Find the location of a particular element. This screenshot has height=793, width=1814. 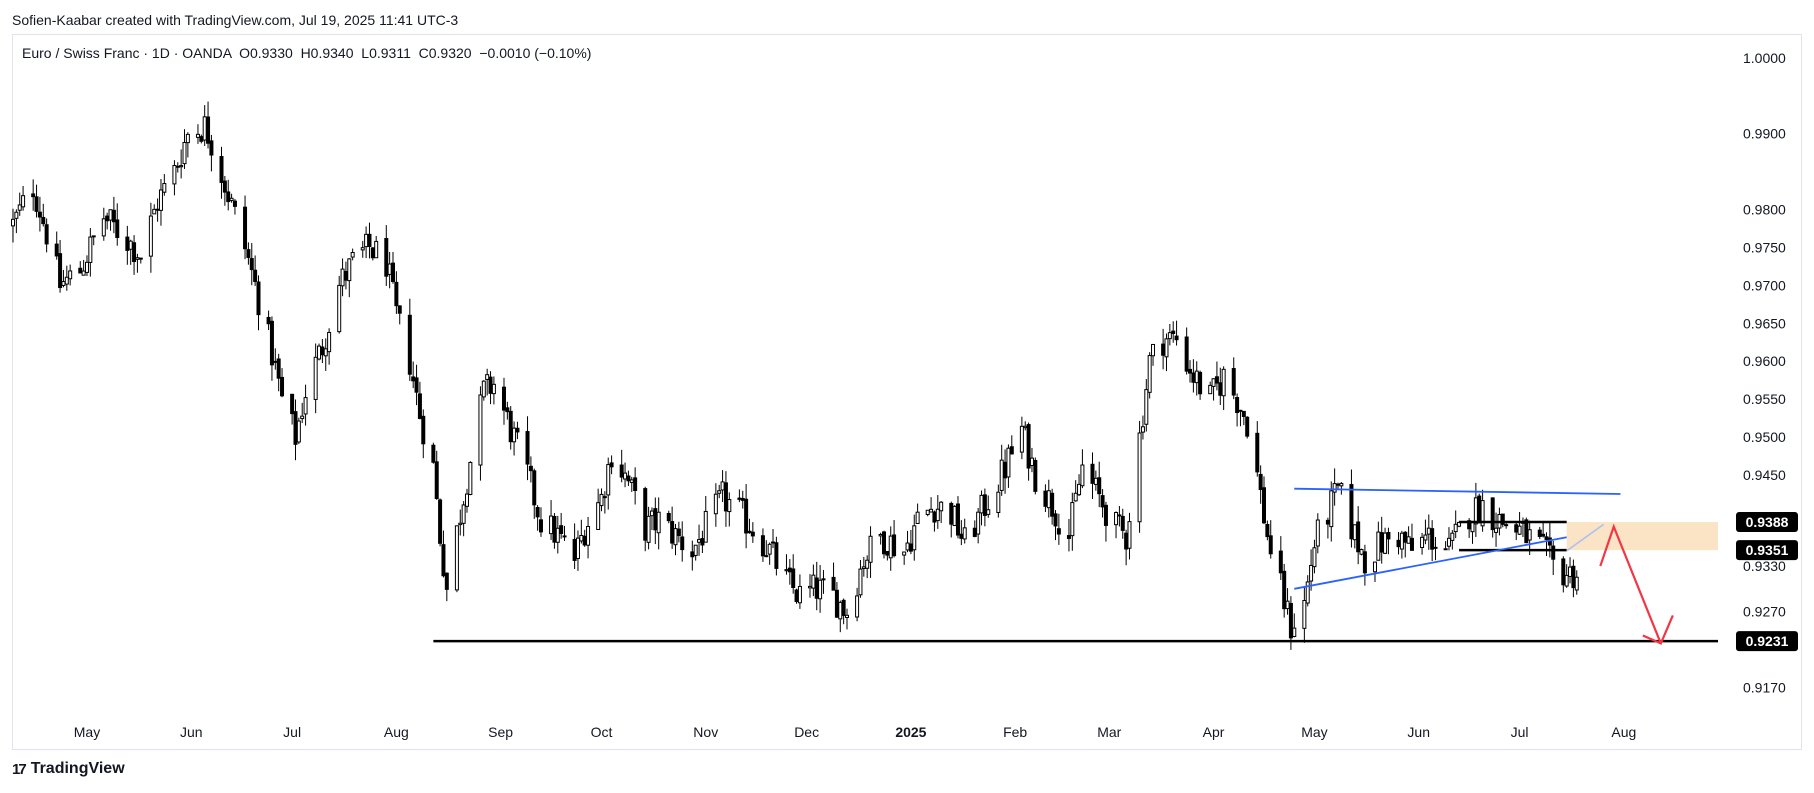

tradingview-logo-icon: 17 is located at coordinates (19, 769).